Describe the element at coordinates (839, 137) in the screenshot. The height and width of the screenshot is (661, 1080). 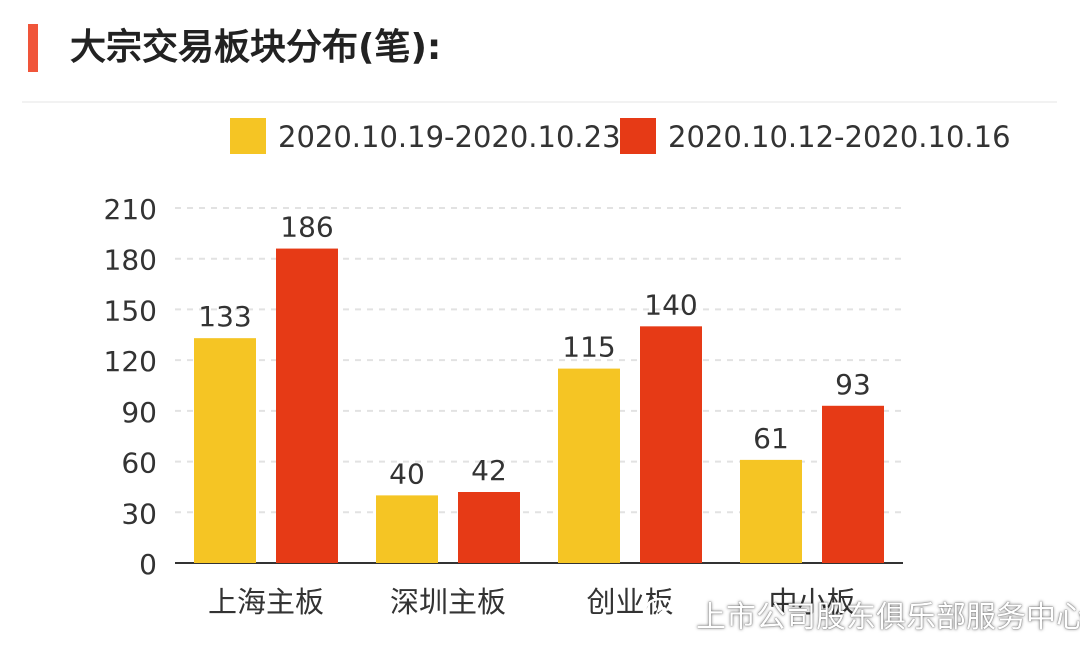
I see `legend-label: 2020.10.12-2020.10.16` at that location.